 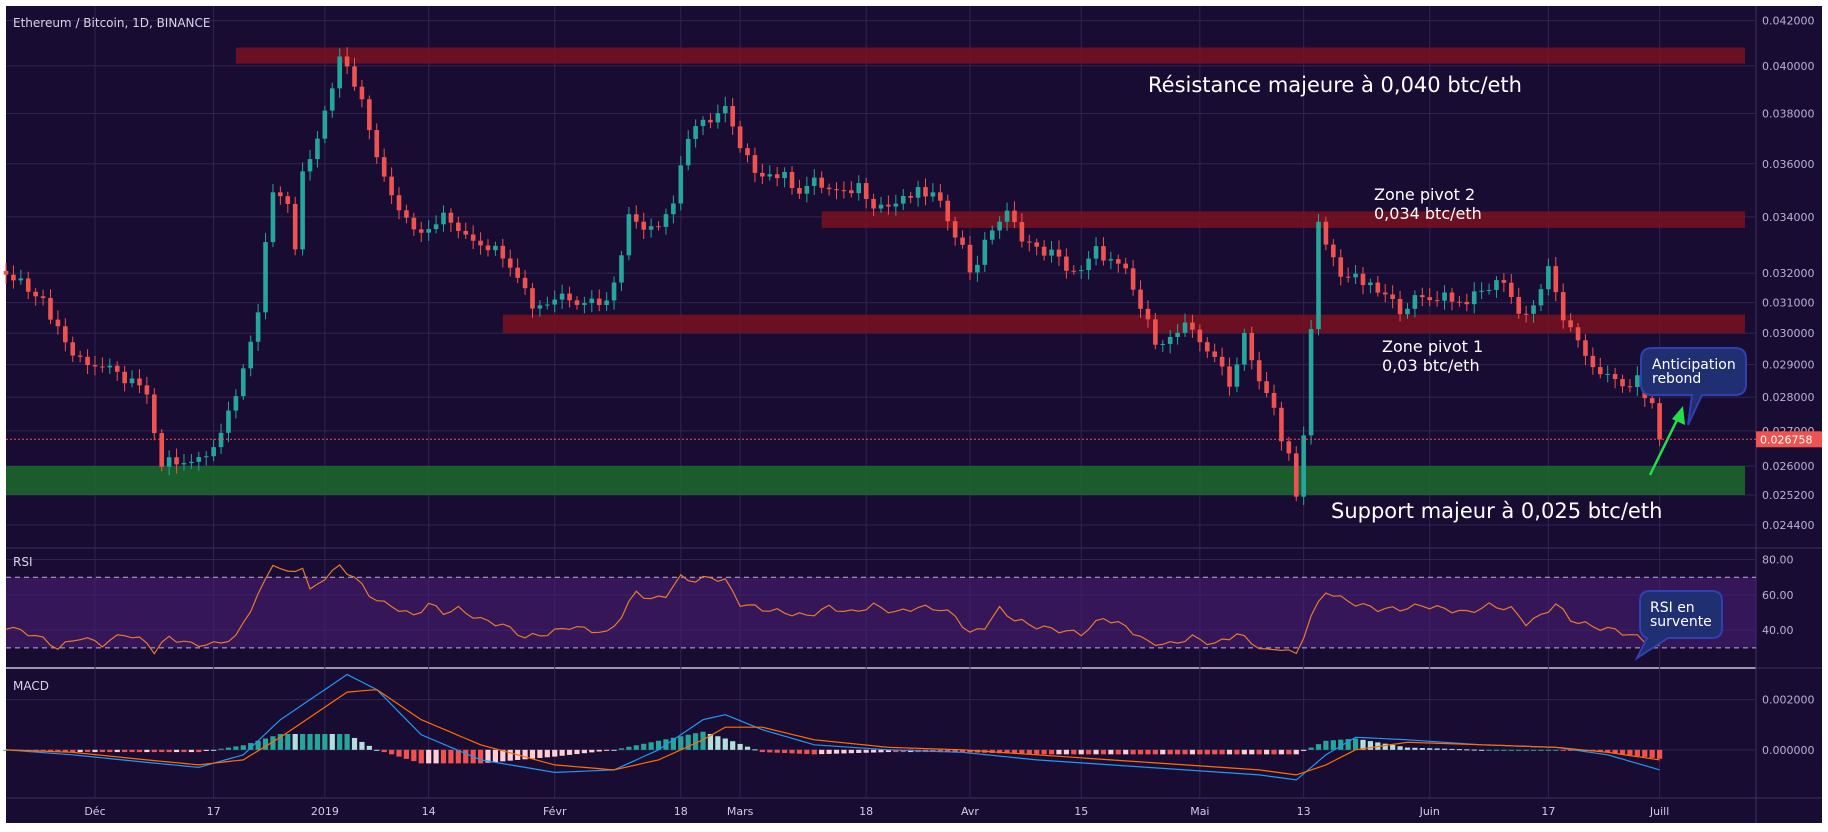 What do you see at coordinates (832, 732) in the screenshot?
I see `signal-line` at bounding box center [832, 732].